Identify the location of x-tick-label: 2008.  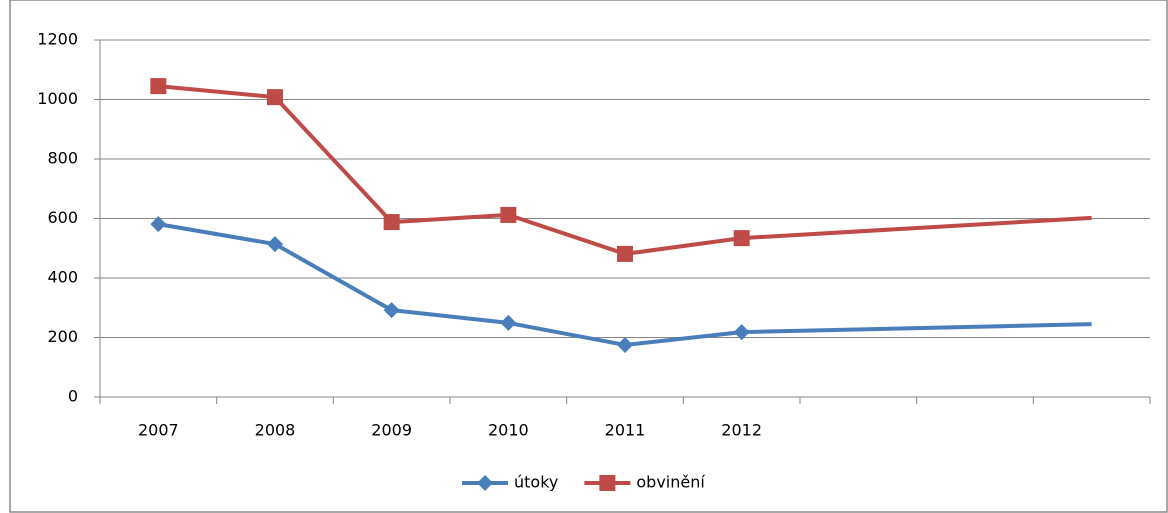
(275, 430).